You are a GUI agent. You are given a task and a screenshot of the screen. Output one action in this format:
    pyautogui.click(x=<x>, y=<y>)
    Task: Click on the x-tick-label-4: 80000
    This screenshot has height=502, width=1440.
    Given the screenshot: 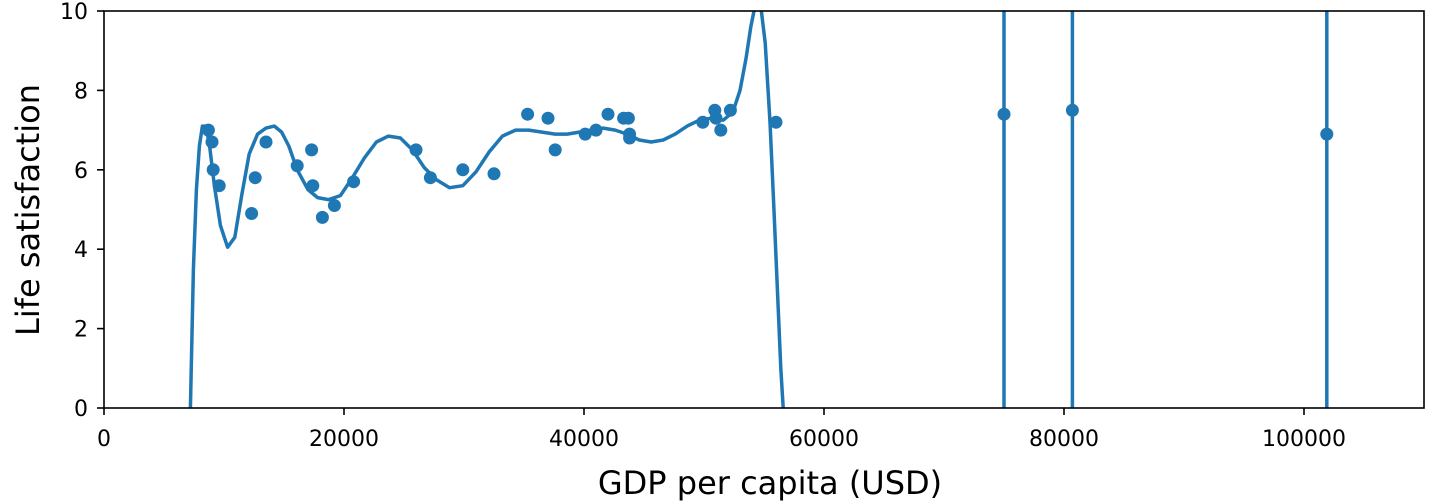 What is the action you would take?
    pyautogui.click(x=1064, y=439)
    